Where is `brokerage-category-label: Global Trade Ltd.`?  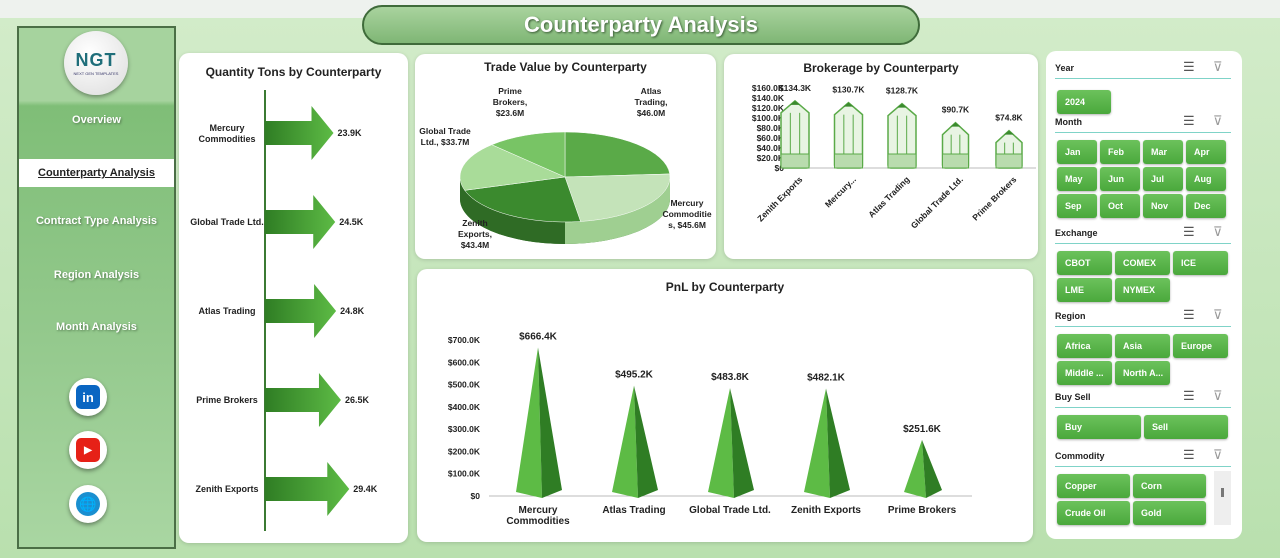 brokerage-category-label: Global Trade Ltd. is located at coordinates (937, 202).